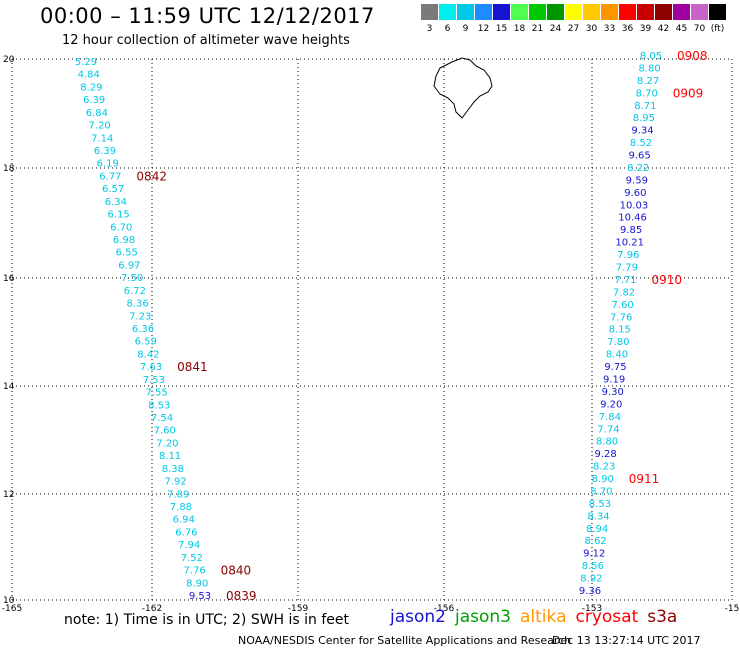  Describe the element at coordinates (620, 330) in the screenshot. I see `wave-height-value: 8.15` at that location.